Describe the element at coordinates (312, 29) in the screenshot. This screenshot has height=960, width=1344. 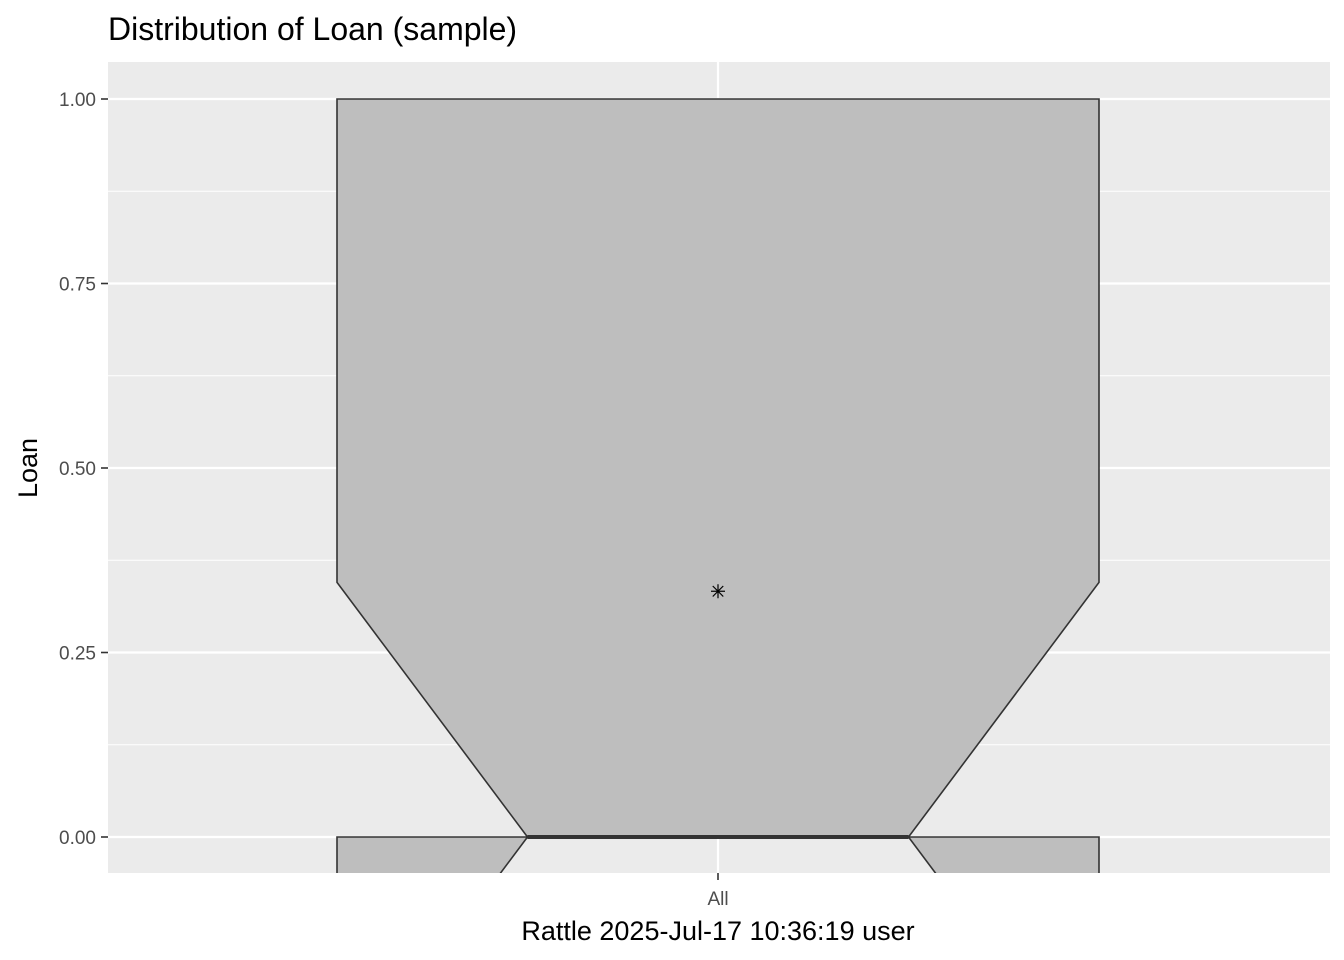
I see `chart-title: Distribution of Loan (sample)` at that location.